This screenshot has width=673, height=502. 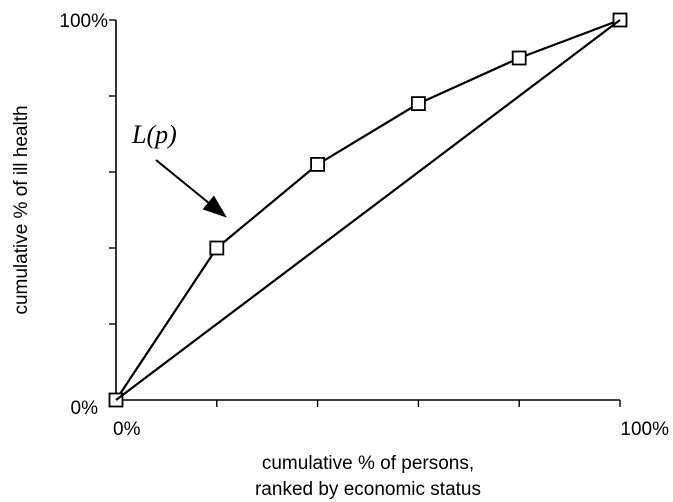 I want to click on y-axis-title: cumulative % of ill health, so click(x=21, y=209).